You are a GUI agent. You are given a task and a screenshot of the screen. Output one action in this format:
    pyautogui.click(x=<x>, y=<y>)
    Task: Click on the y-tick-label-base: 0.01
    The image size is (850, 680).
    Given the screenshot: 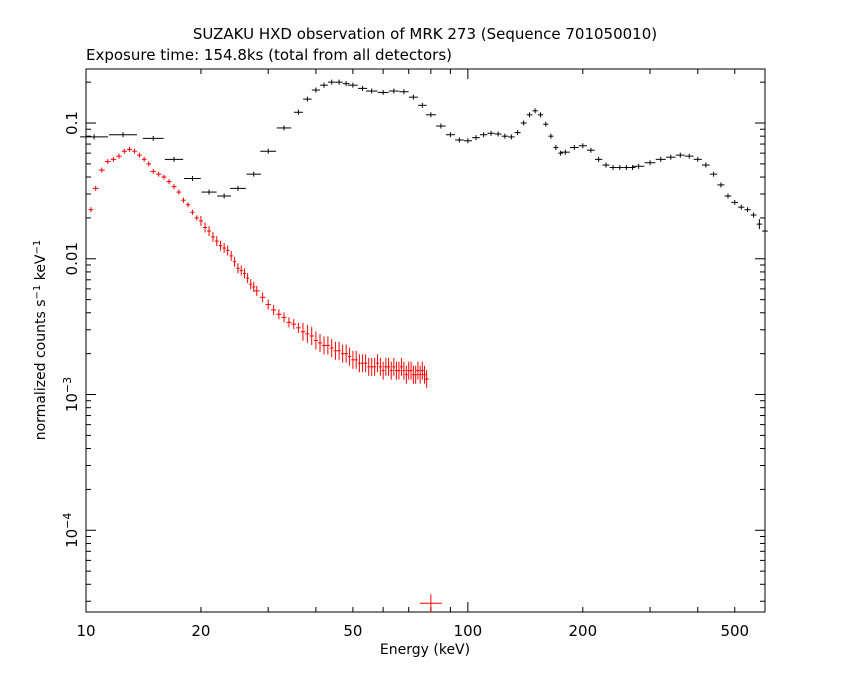 What is the action you would take?
    pyautogui.click(x=72, y=258)
    